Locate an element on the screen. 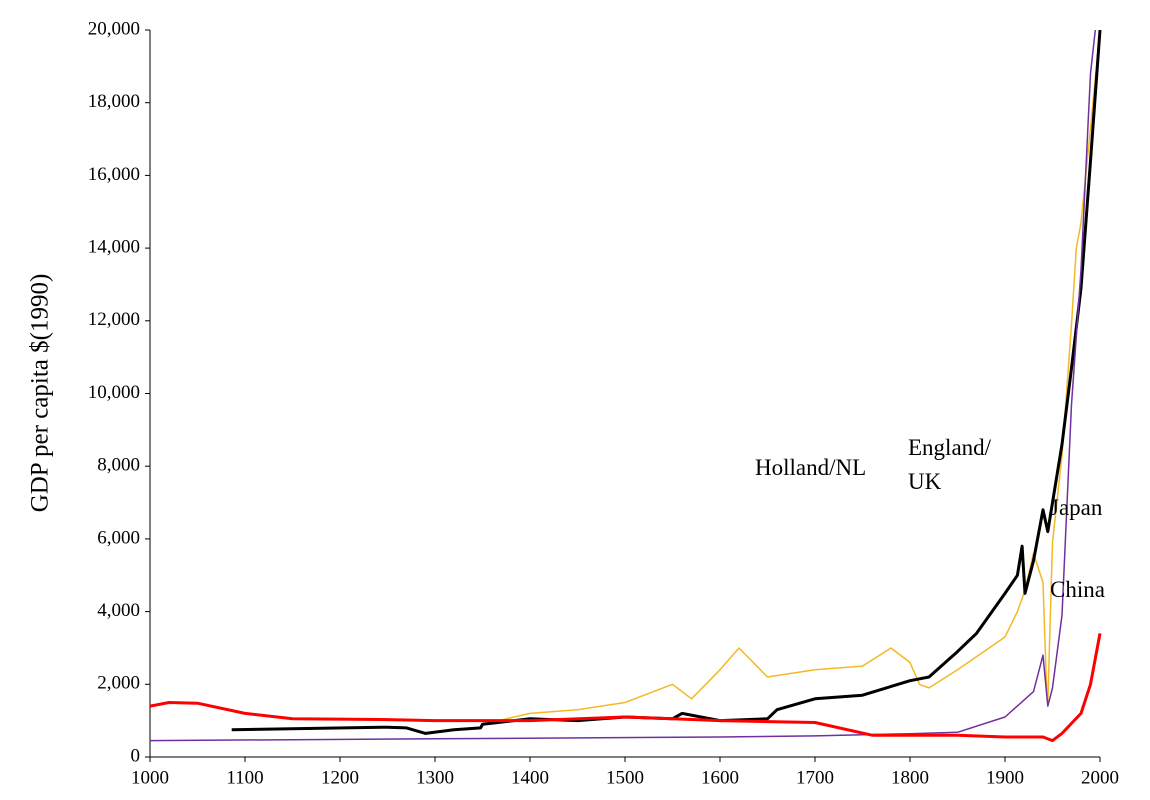  x-tick-label: 1600 is located at coordinates (720, 777).